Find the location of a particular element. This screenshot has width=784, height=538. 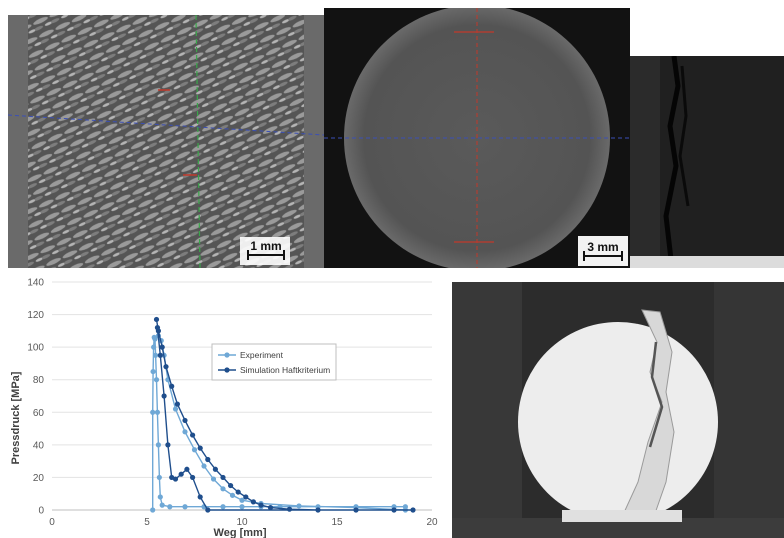

y-tick-label-2: 40 is located at coordinates (39, 445).